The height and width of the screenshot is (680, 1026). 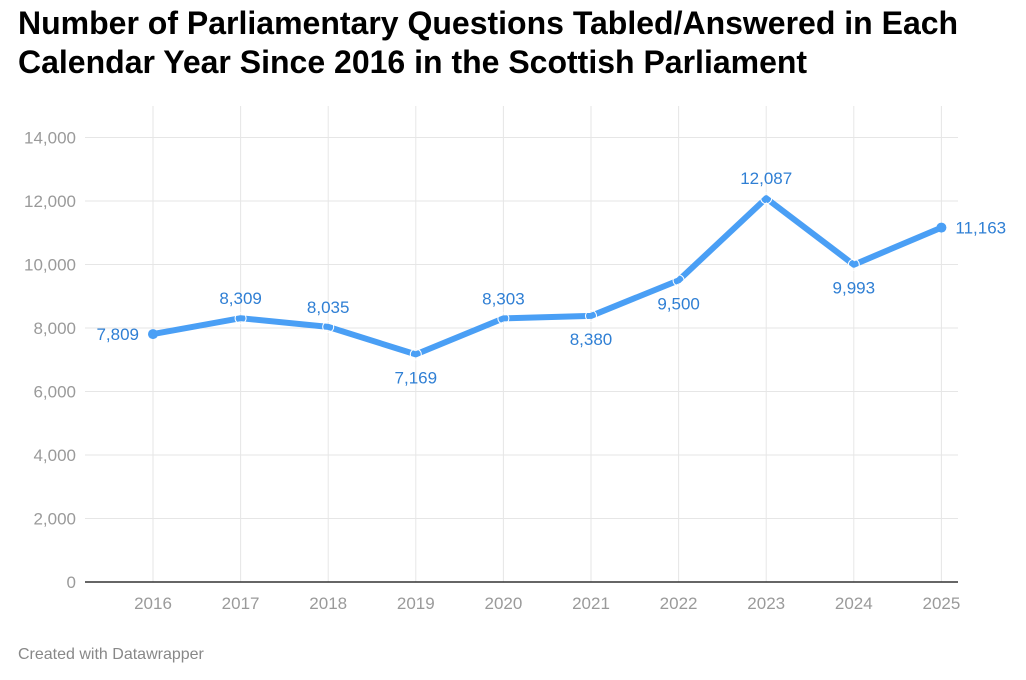 I want to click on x-tick-label: 2023, so click(x=766, y=603).